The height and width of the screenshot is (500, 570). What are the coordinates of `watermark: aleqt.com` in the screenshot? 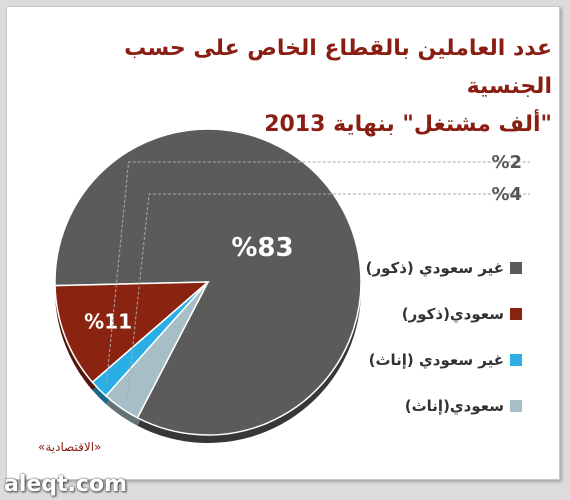 It's located at (66, 484).